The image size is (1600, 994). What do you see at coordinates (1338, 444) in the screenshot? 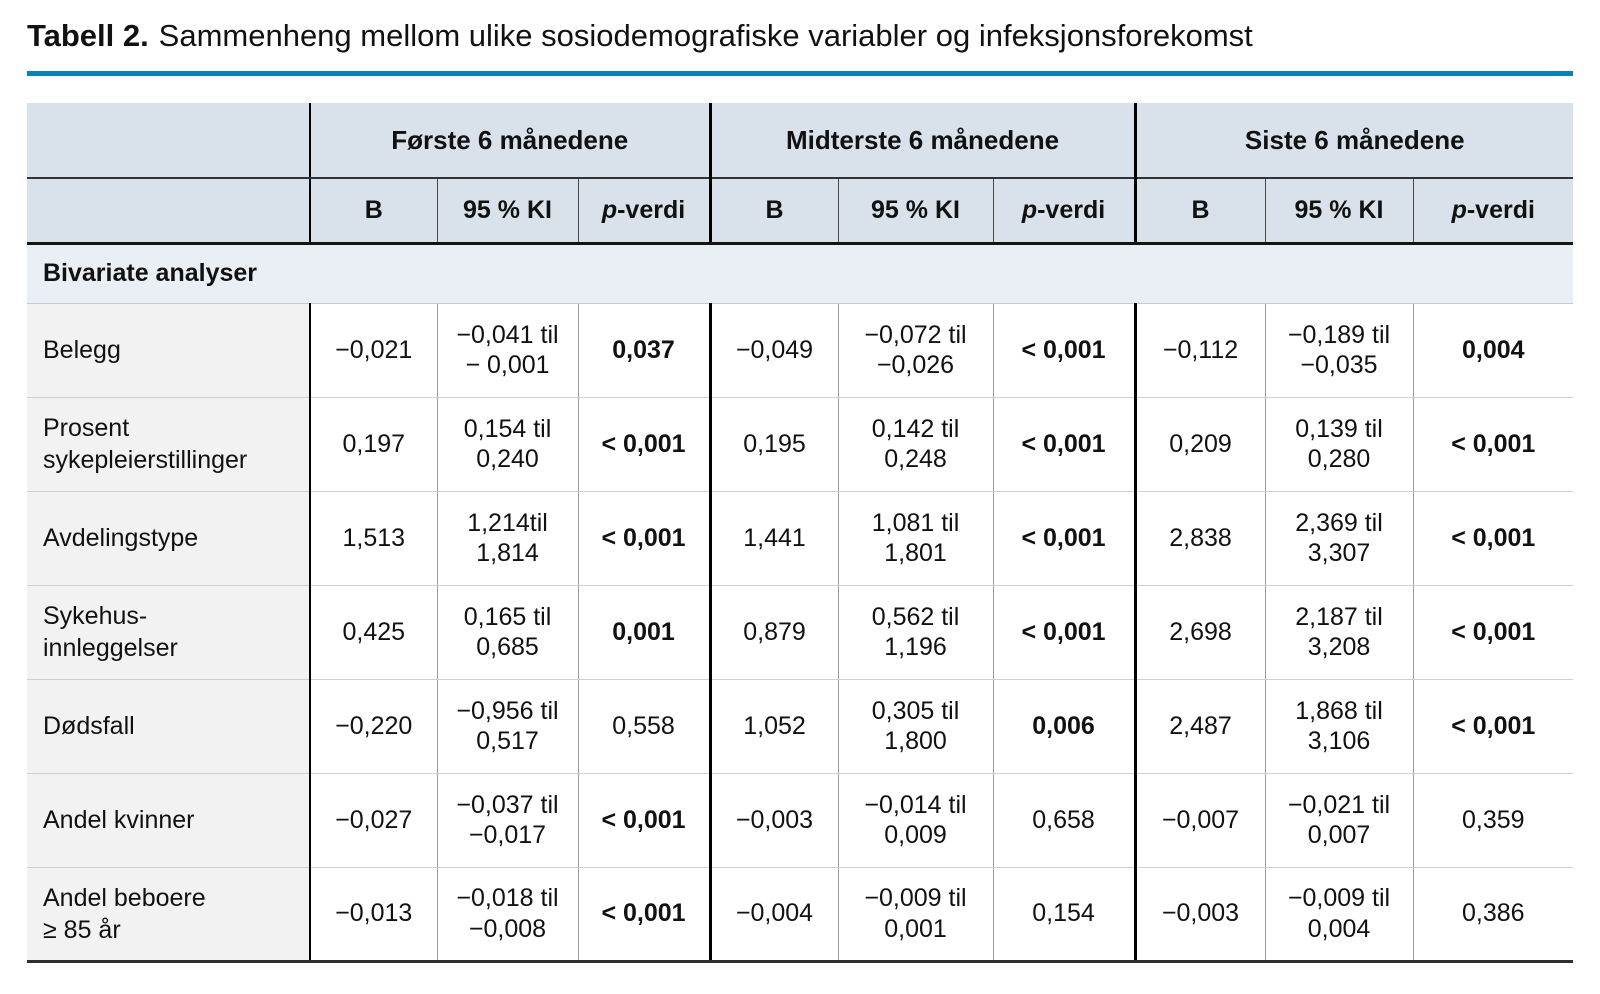
I see `cell-ki: 0,139 til 0,280` at bounding box center [1338, 444].